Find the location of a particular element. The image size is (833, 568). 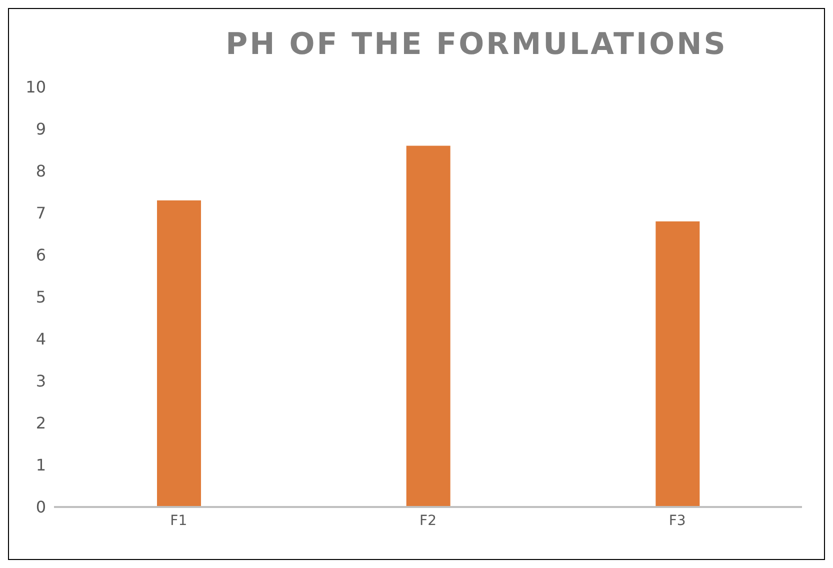

y-tick-label: 4 is located at coordinates (41, 339).